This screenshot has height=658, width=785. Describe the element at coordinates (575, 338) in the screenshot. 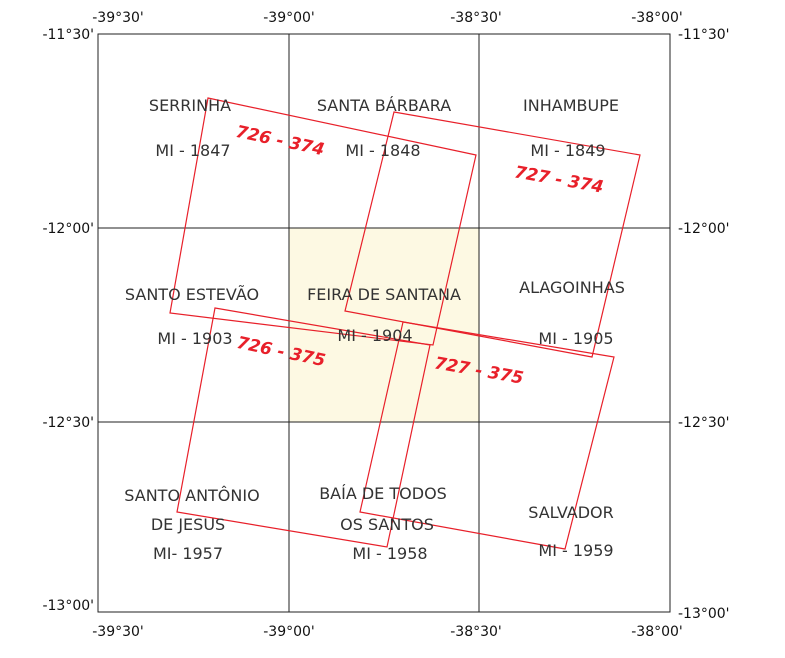

I see `sheet-code: MI - 1905` at that location.